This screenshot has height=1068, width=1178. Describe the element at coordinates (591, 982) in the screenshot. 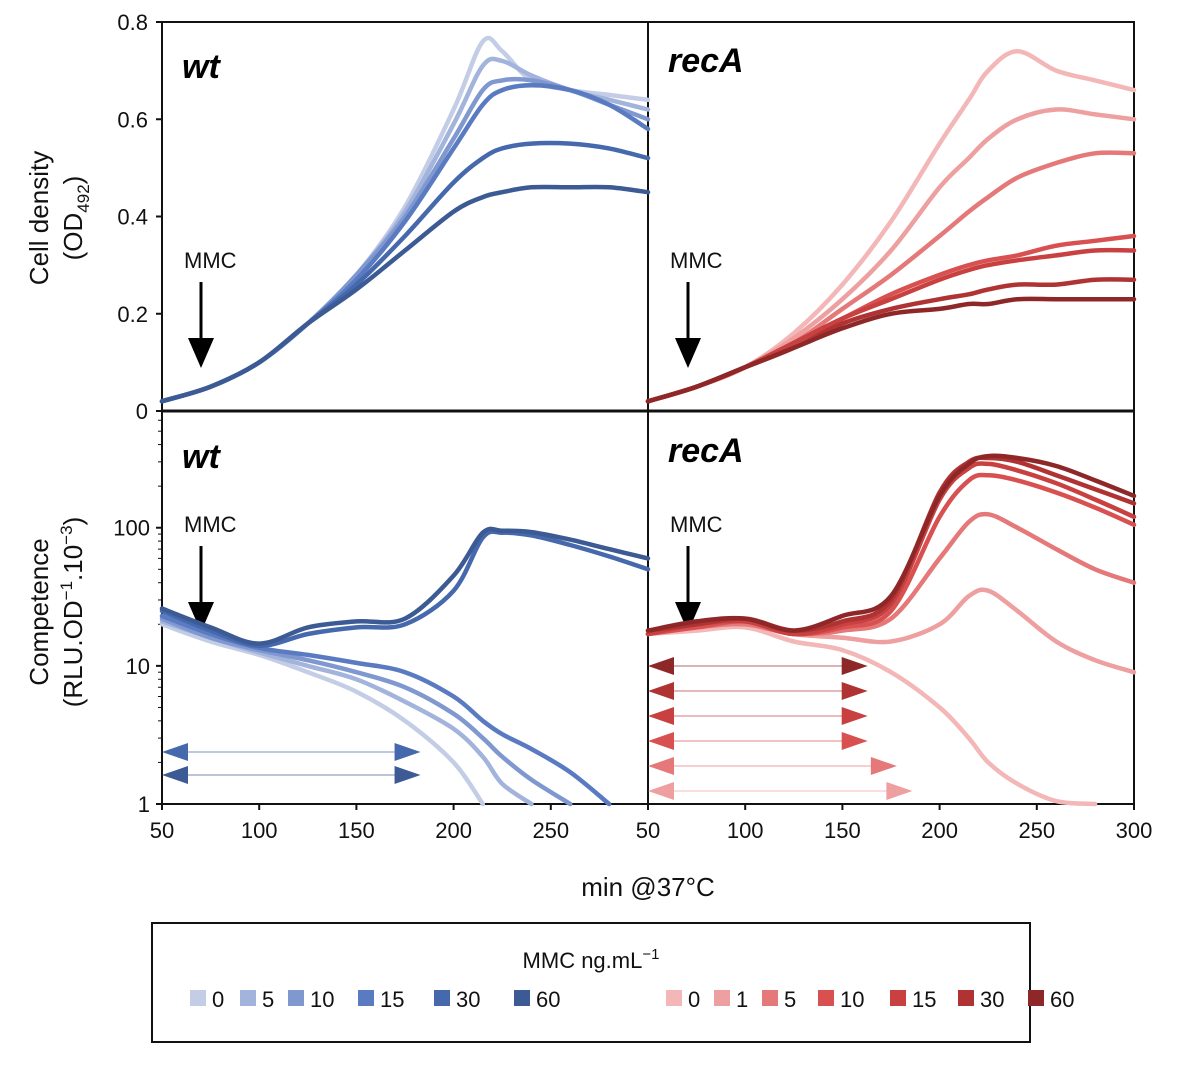

I see `legend-box` at that location.